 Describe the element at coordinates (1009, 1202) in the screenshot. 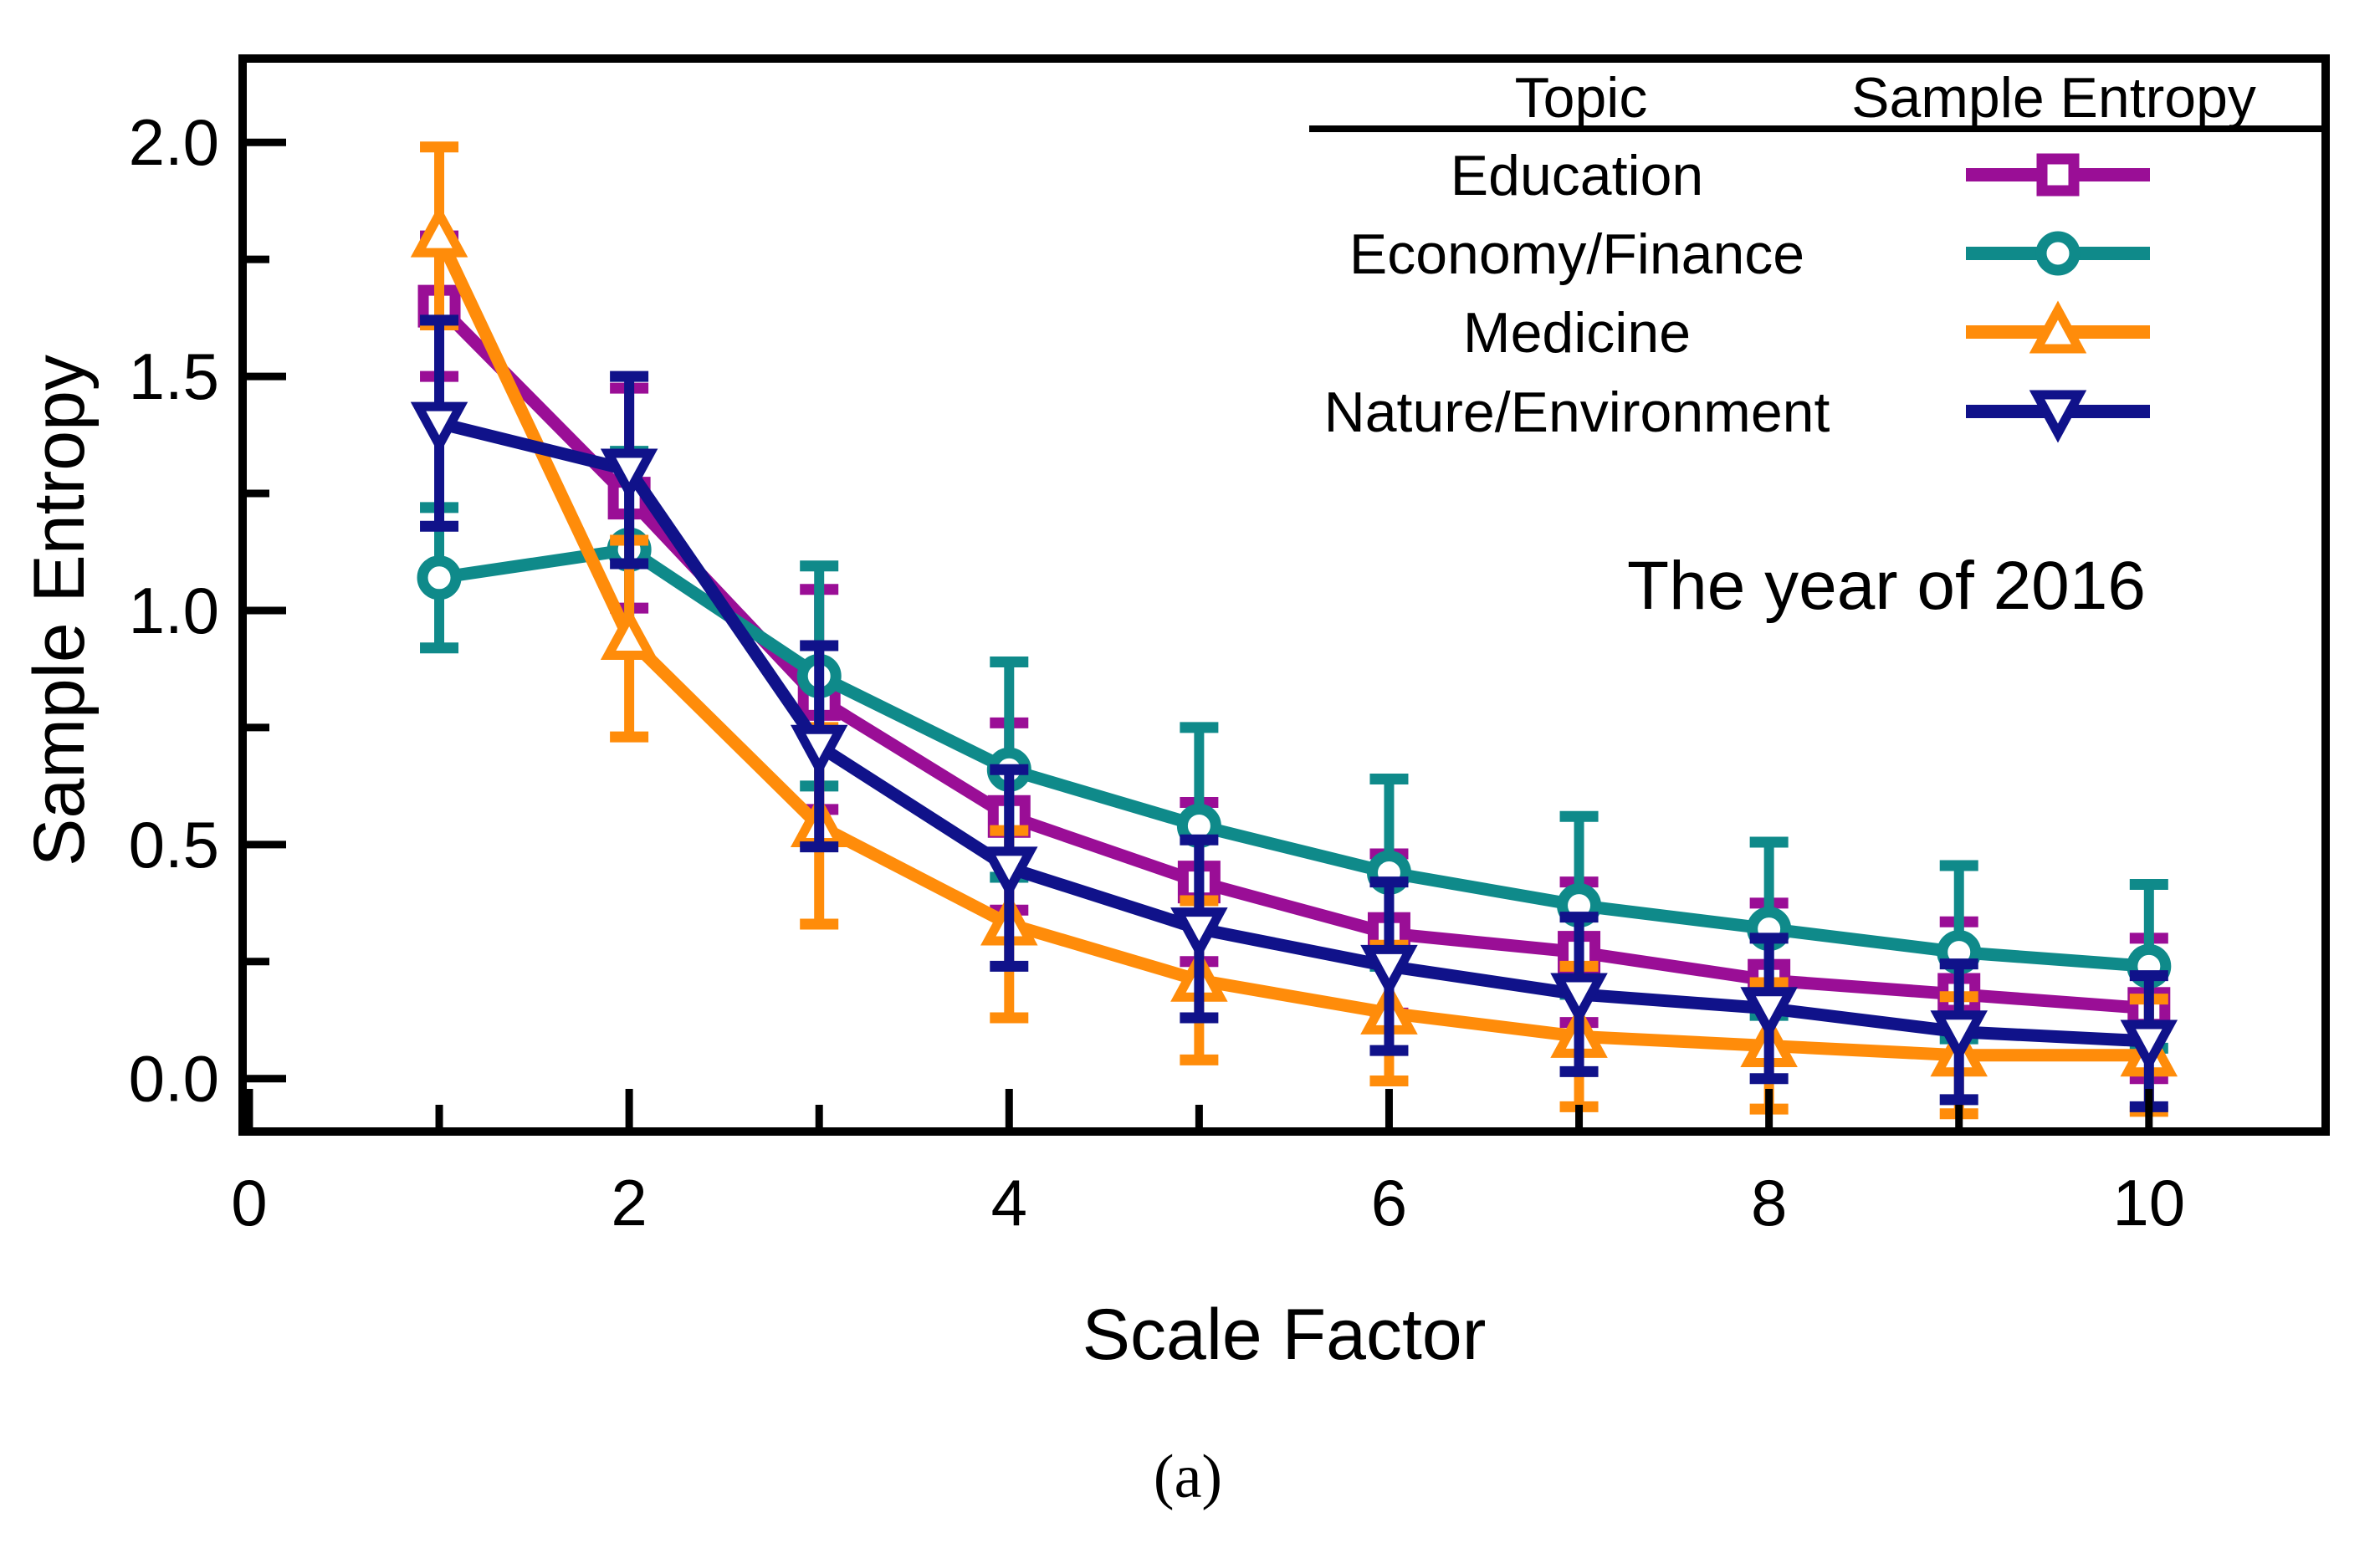

I see `x-tick-label: 4` at that location.